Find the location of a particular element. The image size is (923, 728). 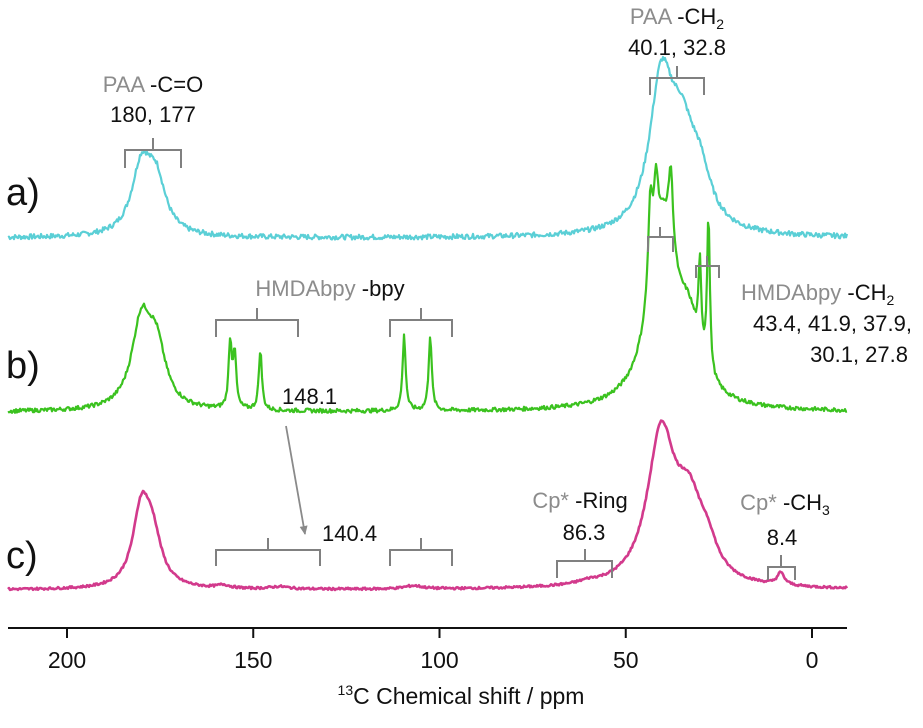

series-label-a: a) is located at coordinates (23, 193).